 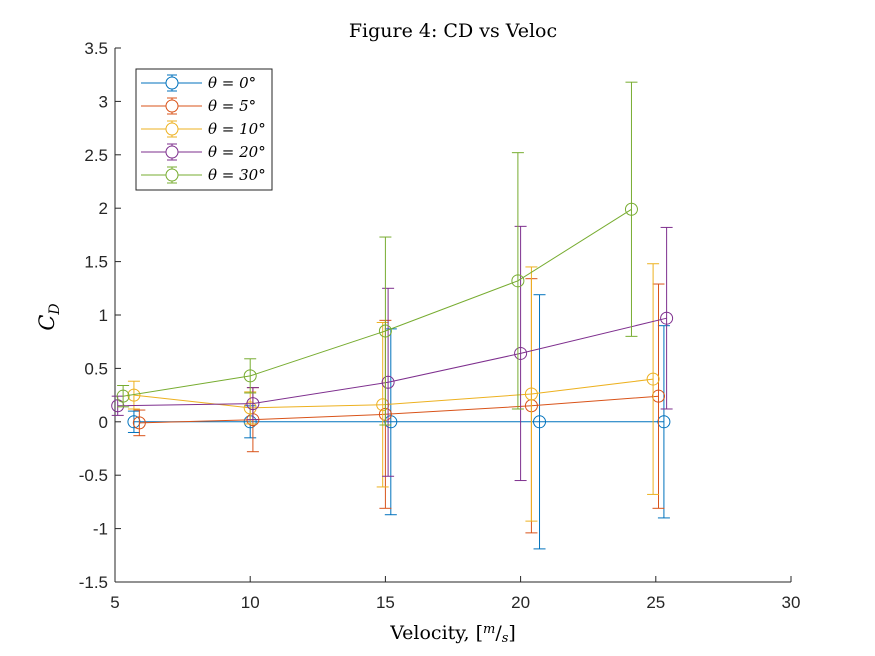 What do you see at coordinates (237, 152) in the screenshot?
I see `legend-label: θ = 20°` at bounding box center [237, 152].